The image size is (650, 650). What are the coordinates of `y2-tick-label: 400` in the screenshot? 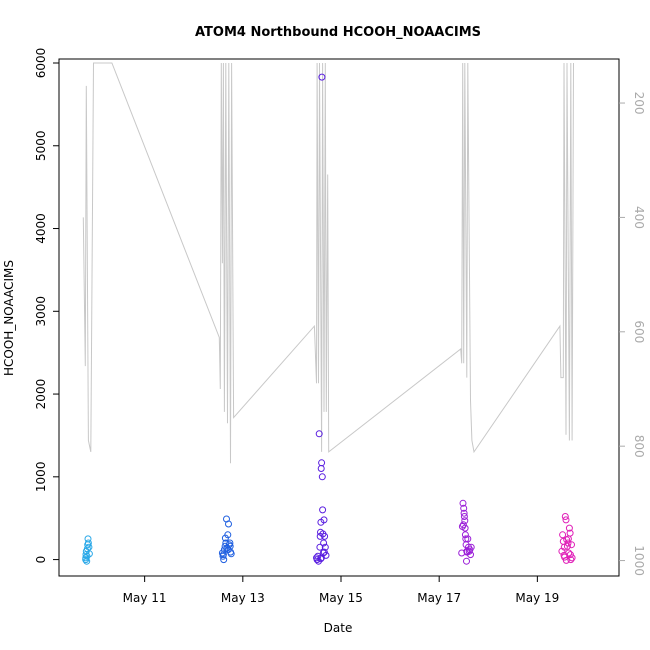 It's located at (639, 217).